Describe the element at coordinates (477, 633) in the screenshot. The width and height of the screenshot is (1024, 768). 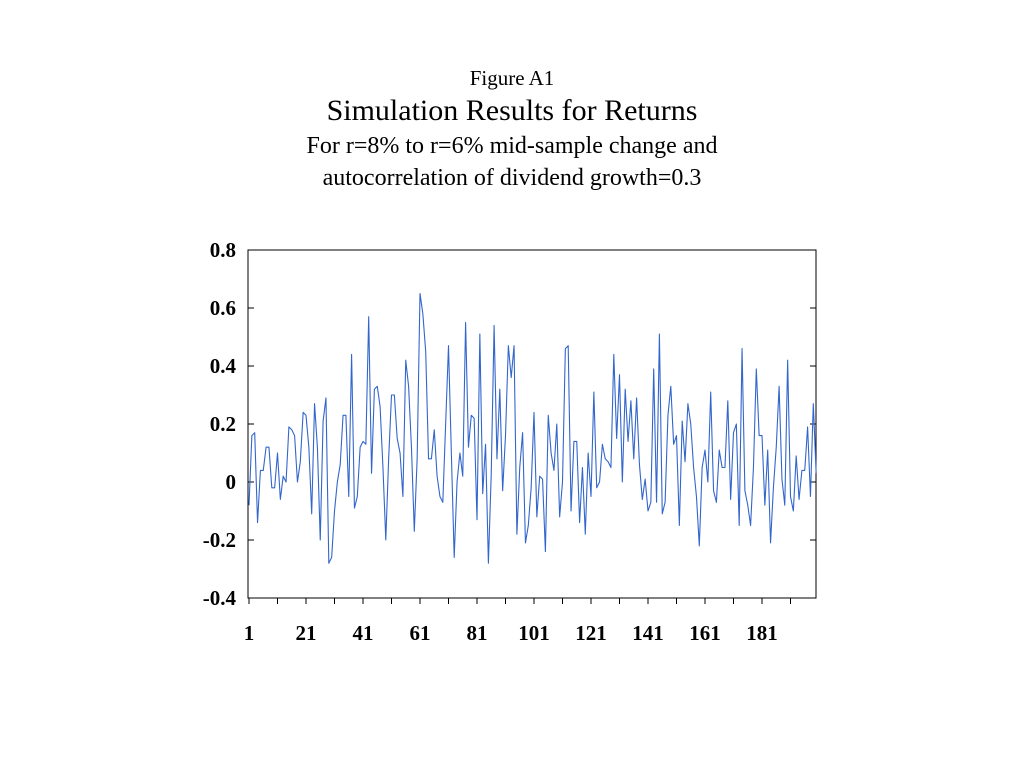
I see `x-tick-label: 81` at that location.